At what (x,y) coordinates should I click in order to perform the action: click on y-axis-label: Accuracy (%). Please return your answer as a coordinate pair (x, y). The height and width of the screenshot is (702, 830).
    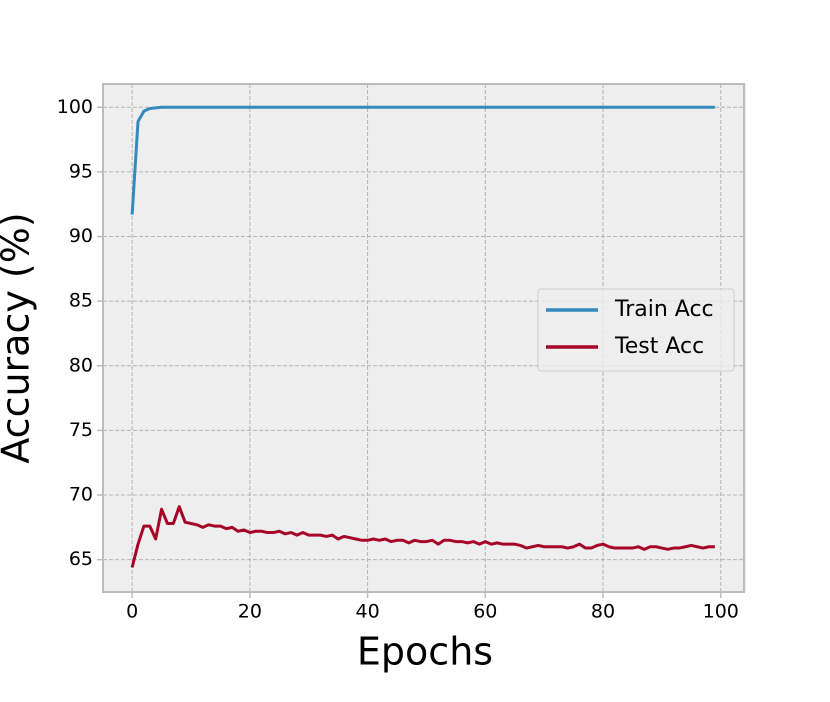
    Looking at the image, I should click on (19, 337).